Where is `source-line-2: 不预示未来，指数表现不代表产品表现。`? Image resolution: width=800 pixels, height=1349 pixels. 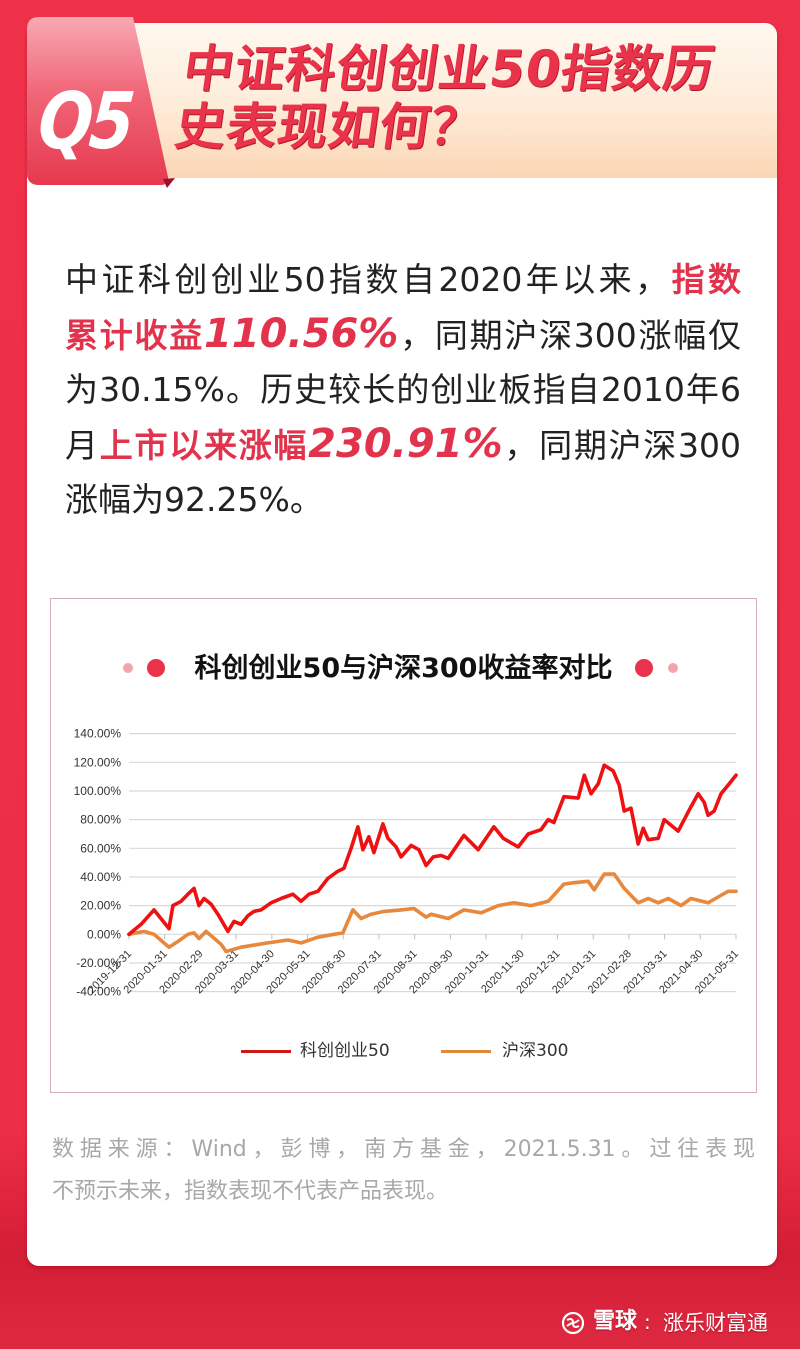 source-line-2: 不预示未来，指数表现不代表产品表现。 is located at coordinates (250, 1191).